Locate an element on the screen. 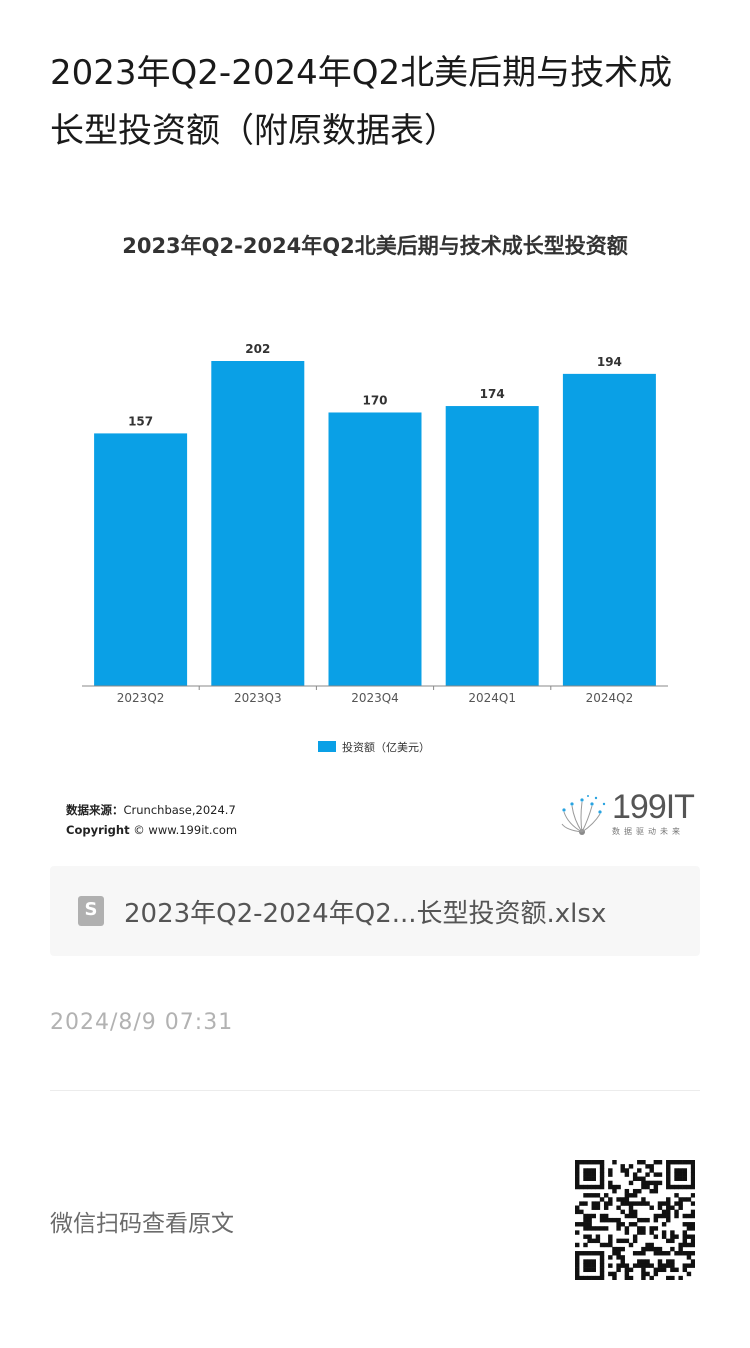 The height and width of the screenshot is (1348, 750). attachment-file: S 2023年Q2-2024年Q2...长型投资额.xlsx is located at coordinates (375, 911).